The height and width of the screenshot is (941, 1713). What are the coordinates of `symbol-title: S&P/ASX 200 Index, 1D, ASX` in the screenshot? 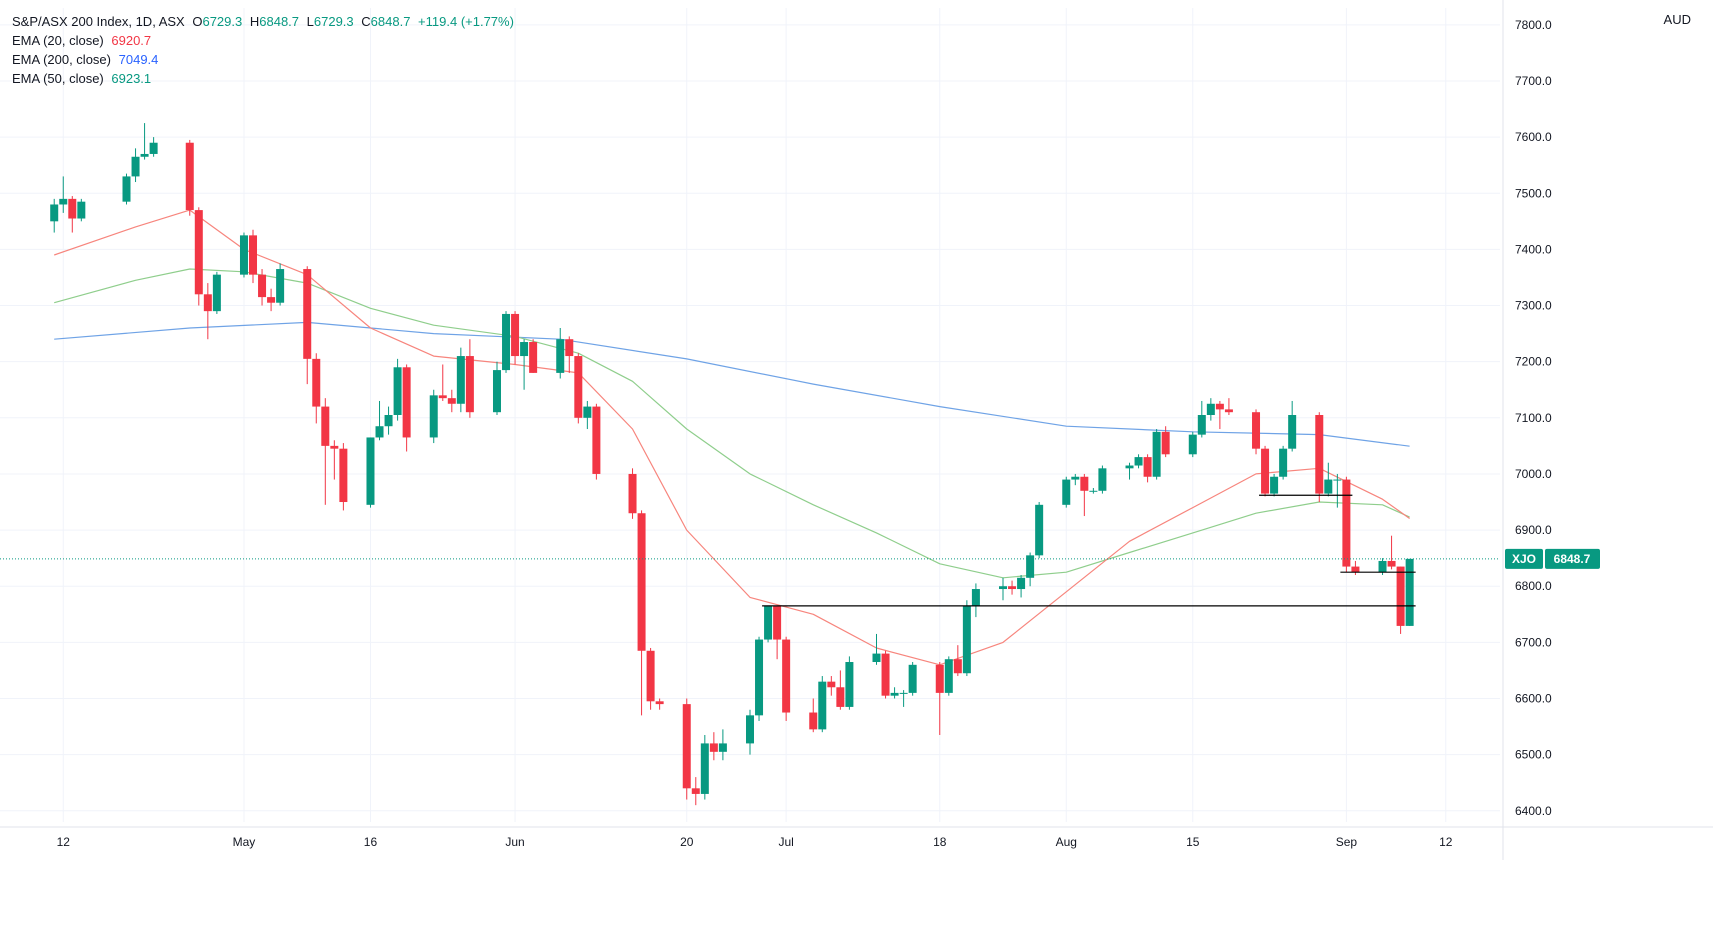 It's located at (98, 21).